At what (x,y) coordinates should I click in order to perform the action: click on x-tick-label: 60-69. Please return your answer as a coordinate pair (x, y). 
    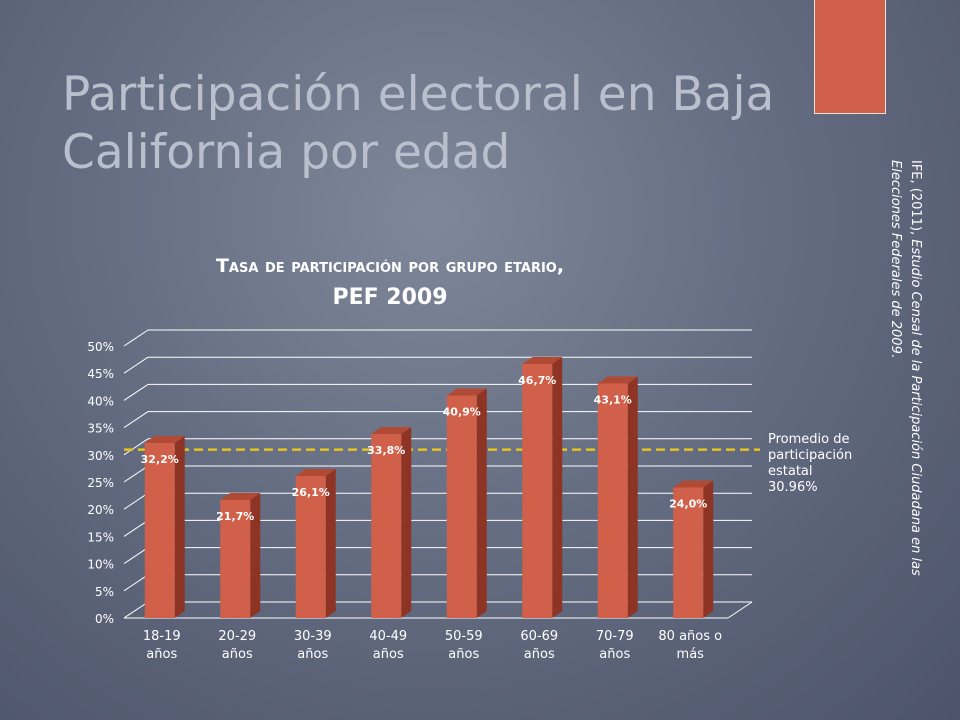
    Looking at the image, I should click on (539, 636).